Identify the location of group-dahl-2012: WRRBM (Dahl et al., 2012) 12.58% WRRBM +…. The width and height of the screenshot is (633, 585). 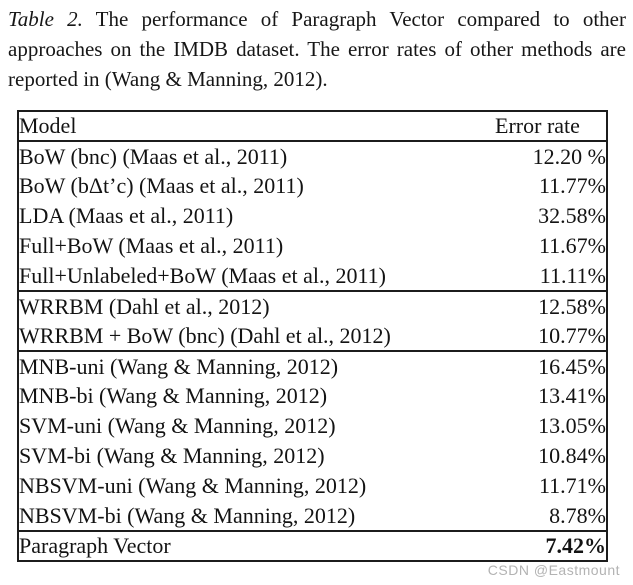
(312, 321).